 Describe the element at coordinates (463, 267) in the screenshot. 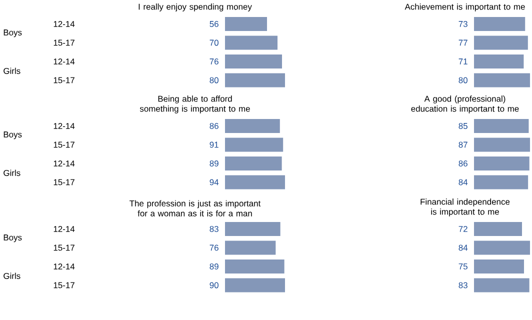

I see `data-label: 75` at that location.